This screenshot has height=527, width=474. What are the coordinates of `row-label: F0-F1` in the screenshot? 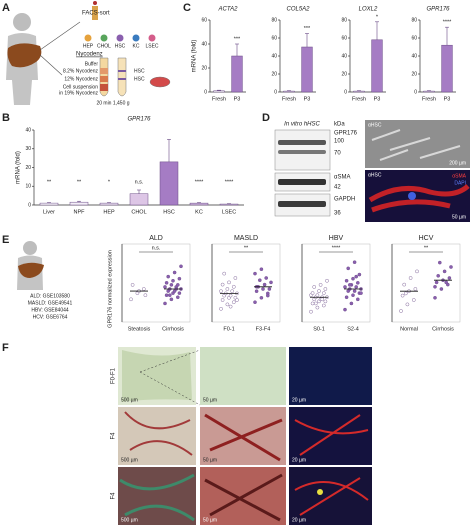 It's located at (114, 375).